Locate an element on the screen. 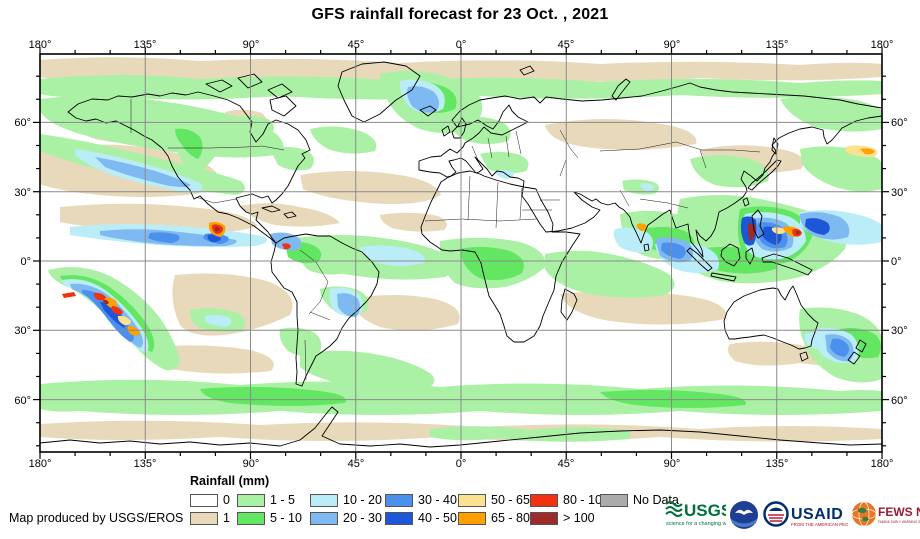 The height and width of the screenshot is (539, 920). legend-entry: 30 - 40 is located at coordinates (421, 500).